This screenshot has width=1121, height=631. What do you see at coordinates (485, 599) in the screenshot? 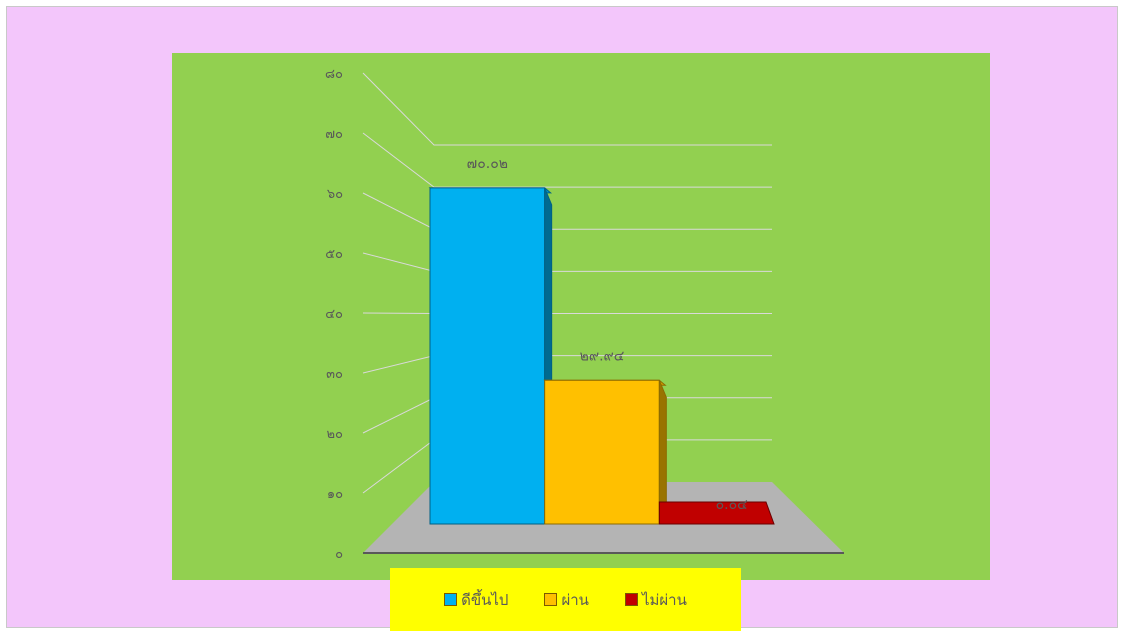
I see `legend-label: ดีขึ้นไป` at bounding box center [485, 599].